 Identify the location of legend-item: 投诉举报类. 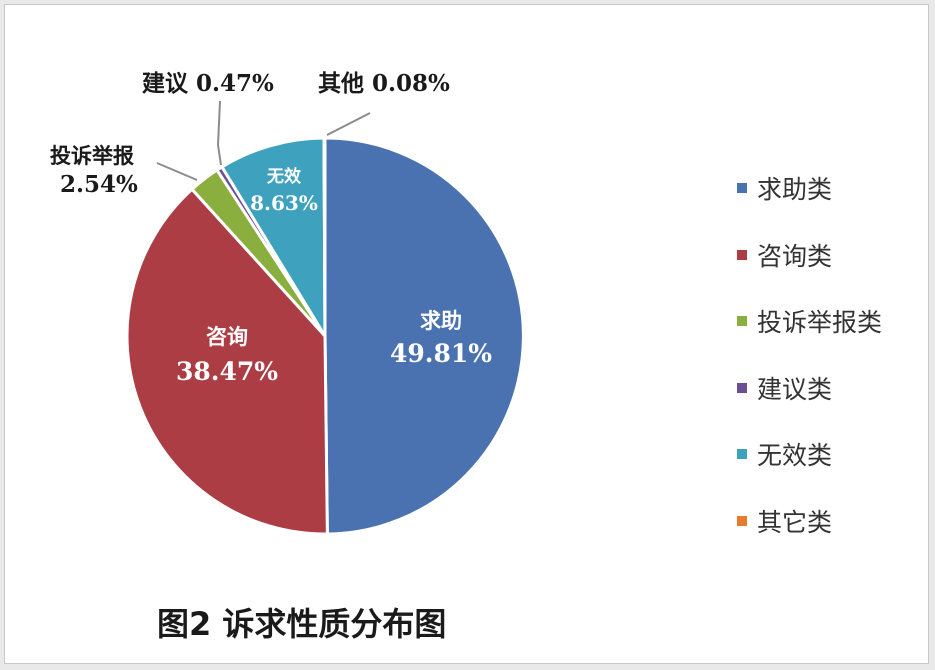
(809, 321).